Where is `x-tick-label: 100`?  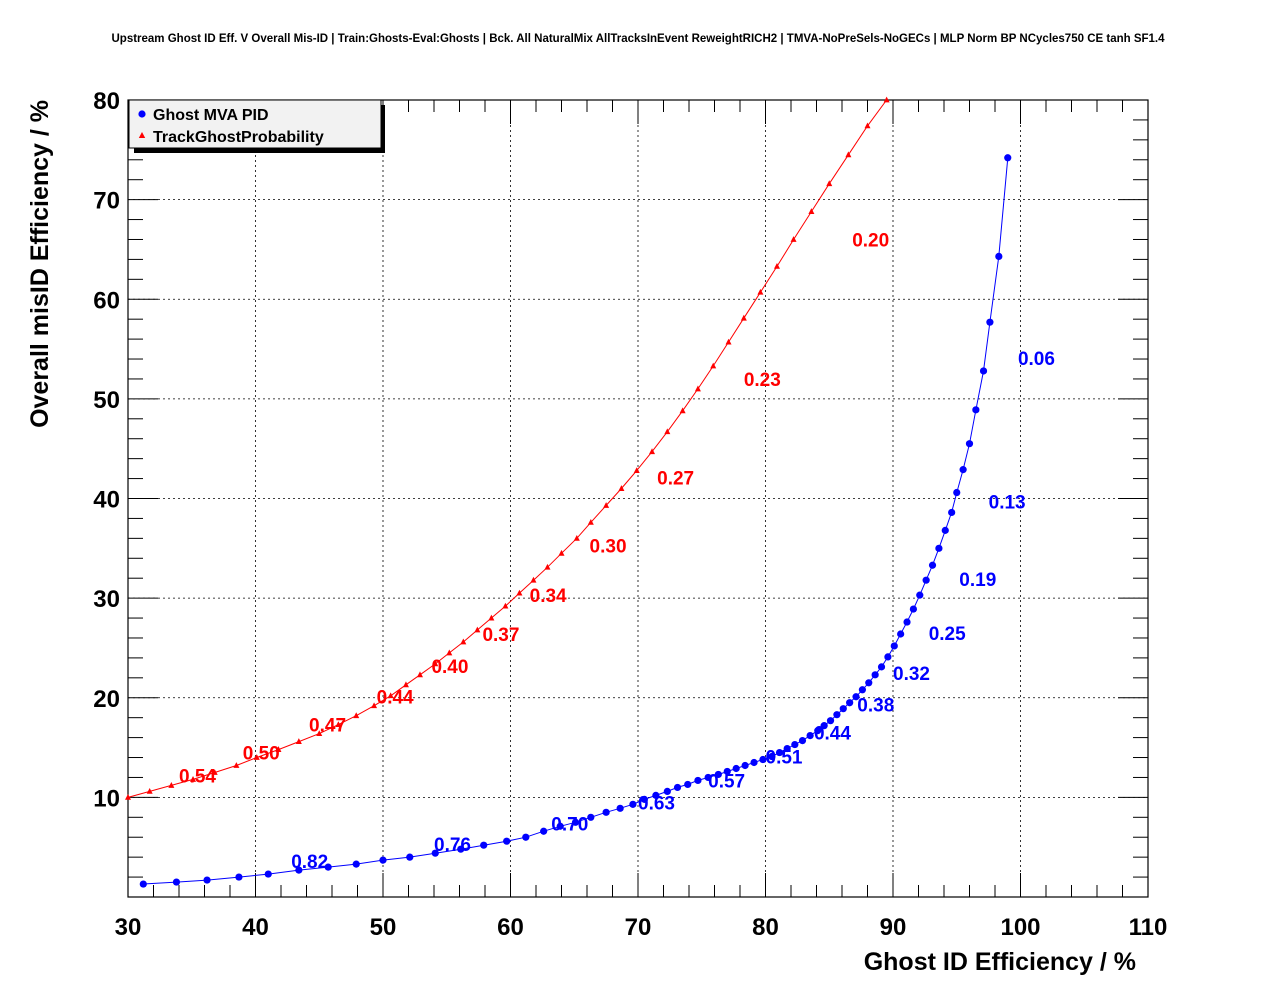
x-tick-label: 100 is located at coordinates (1020, 927).